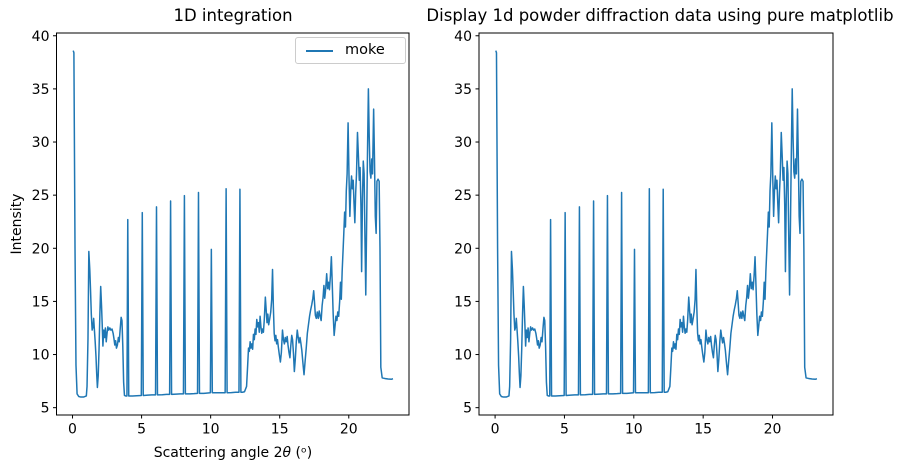  What do you see at coordinates (45, 409) in the screenshot?
I see `y-tick-label-0-5: 5` at bounding box center [45, 409].